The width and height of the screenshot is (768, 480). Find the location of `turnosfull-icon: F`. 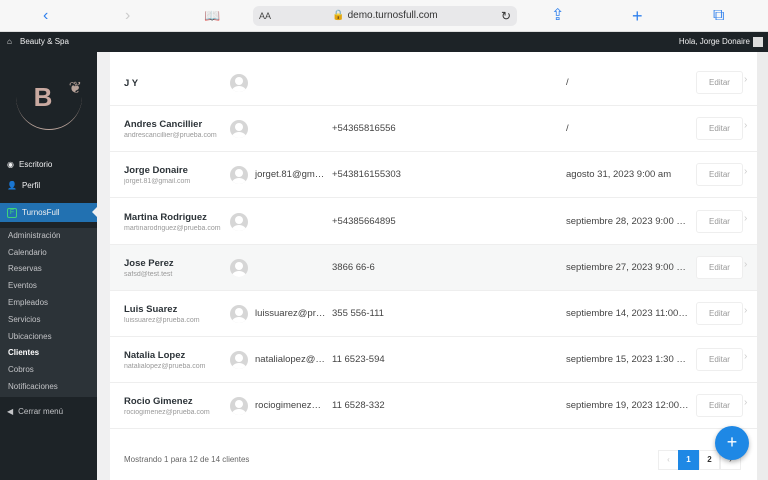

turnosfull-icon: F is located at coordinates (12, 212).